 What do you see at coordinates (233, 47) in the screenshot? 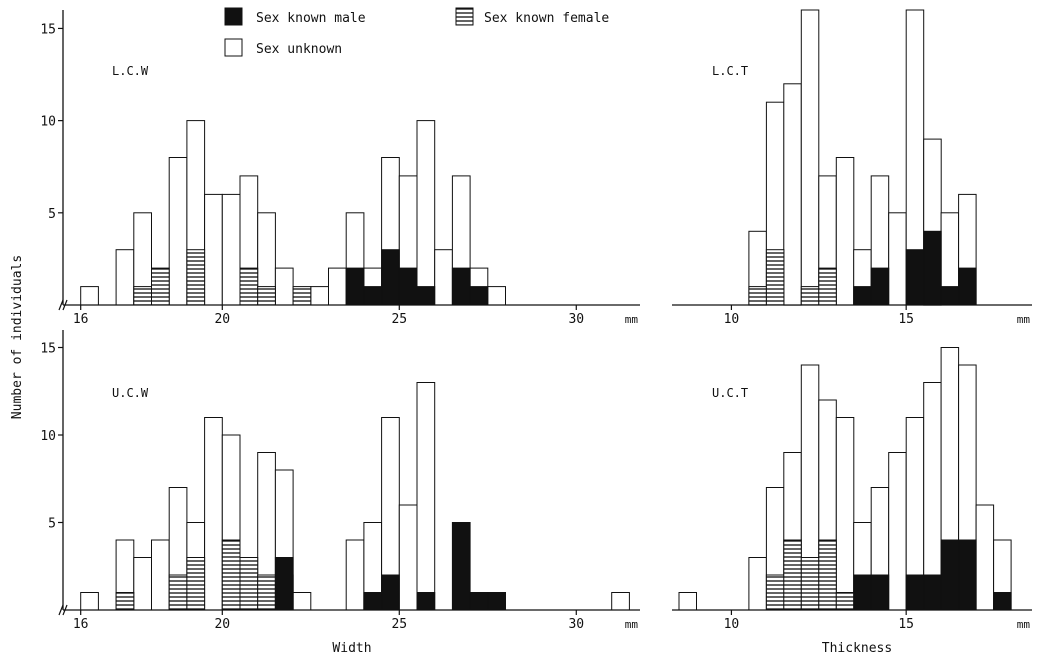
I see `legend-swatch-unknown` at bounding box center [233, 47].